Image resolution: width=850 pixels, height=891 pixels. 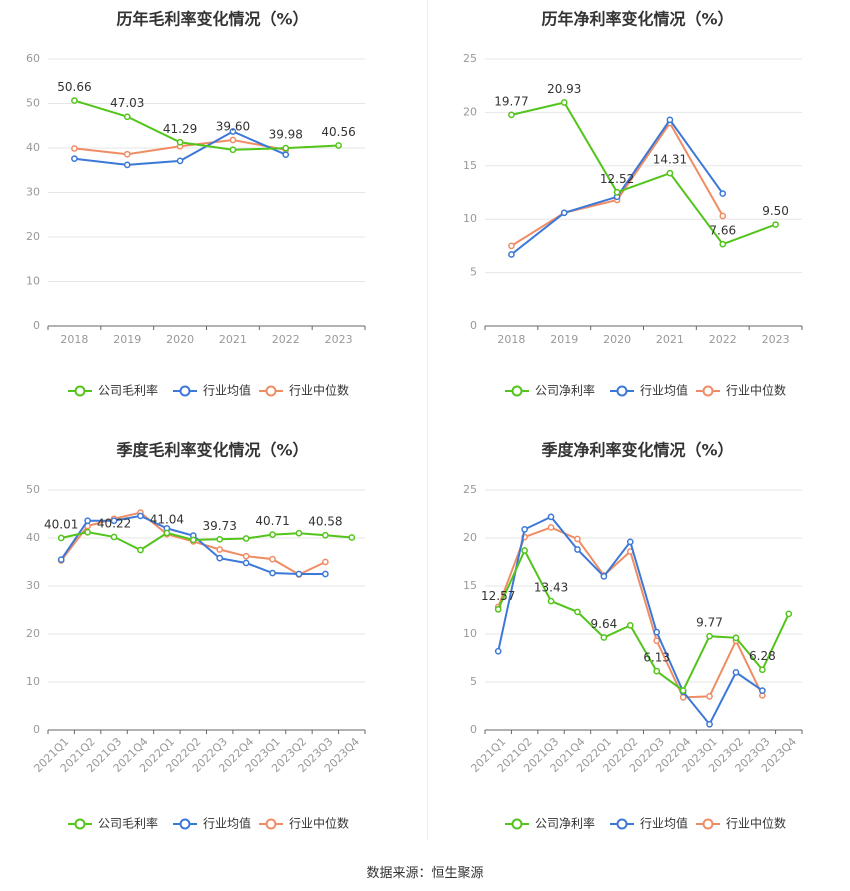 What do you see at coordinates (670, 160) in the screenshot?
I see `data-label: 14.31` at bounding box center [670, 160].